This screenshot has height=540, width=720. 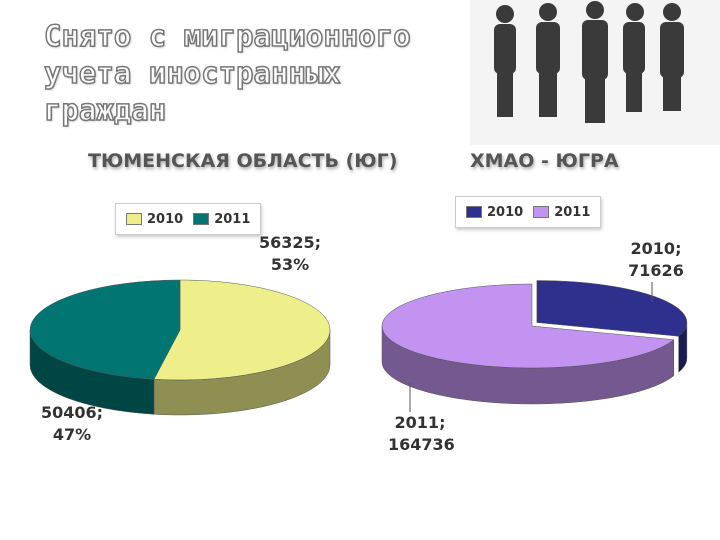 What do you see at coordinates (72, 423) in the screenshot?
I see `data-label: 50406; 47%` at bounding box center [72, 423].